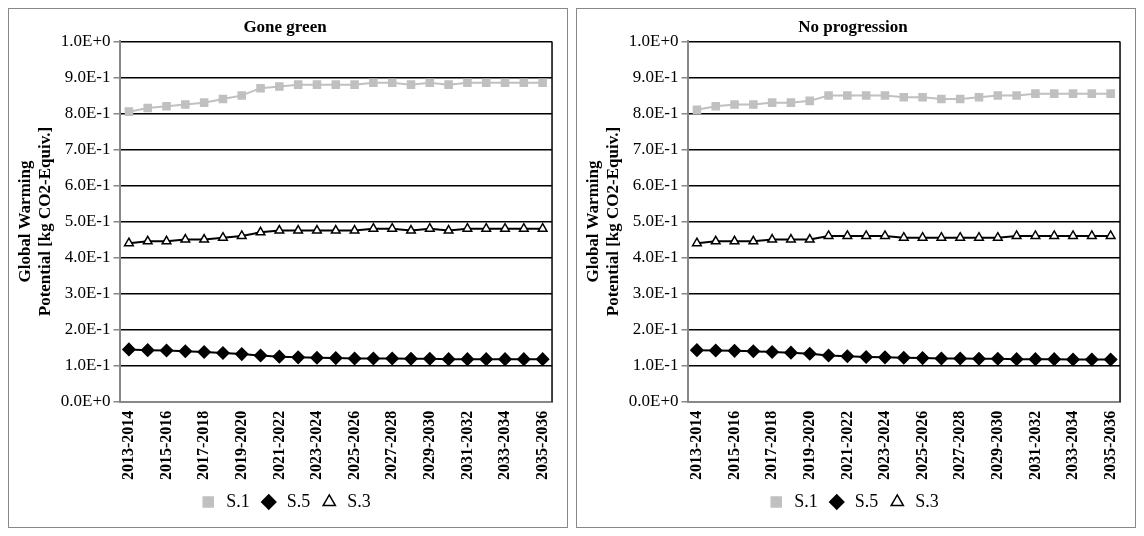  What do you see at coordinates (87, 220) in the screenshot?
I see `y-tick-label: 5.0E-1` at bounding box center [87, 220].